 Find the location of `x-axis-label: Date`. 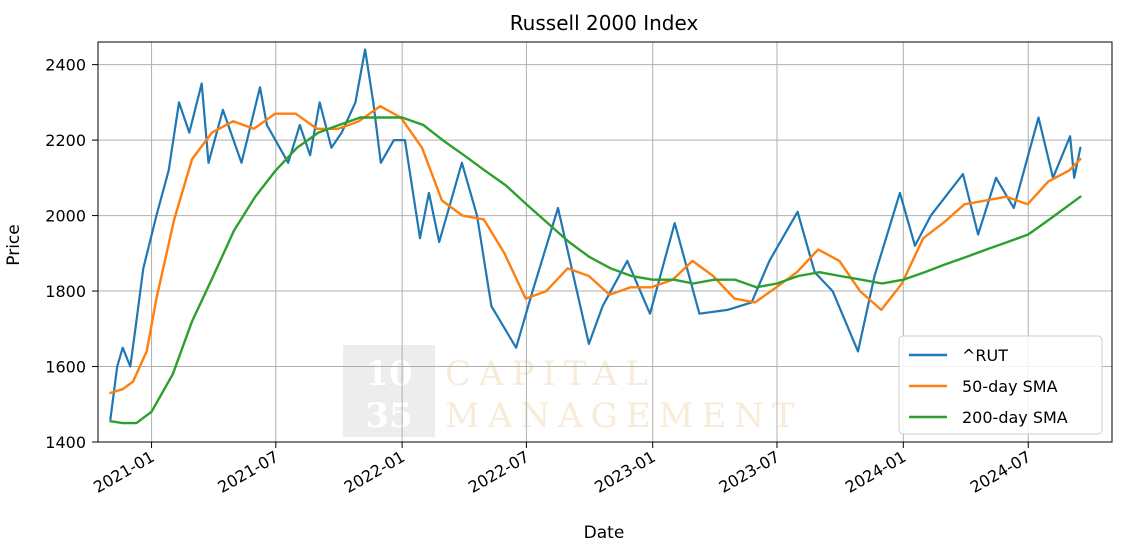

x-axis-label: Date is located at coordinates (604, 533).